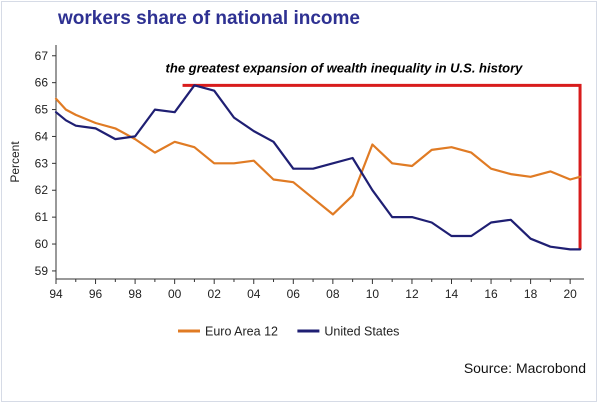  I want to click on x-tick-label: 12, so click(412, 294).